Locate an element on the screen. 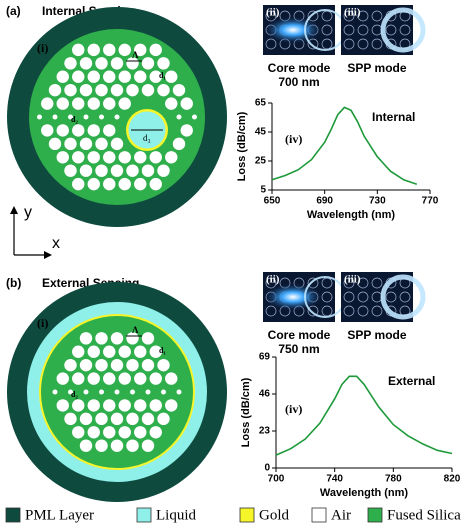 The height and width of the screenshot is (530, 474). mode-tag: (ii) is located at coordinates (273, 280).